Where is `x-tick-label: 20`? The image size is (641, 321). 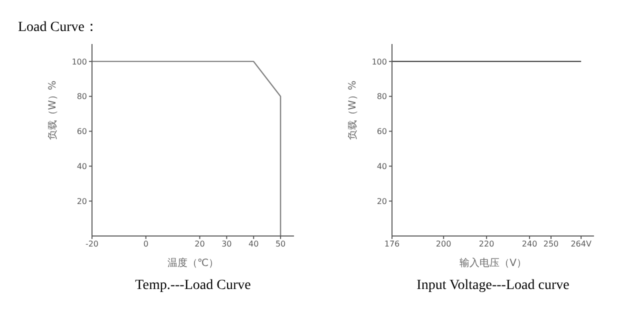
x-tick-label: 20 is located at coordinates (199, 244).